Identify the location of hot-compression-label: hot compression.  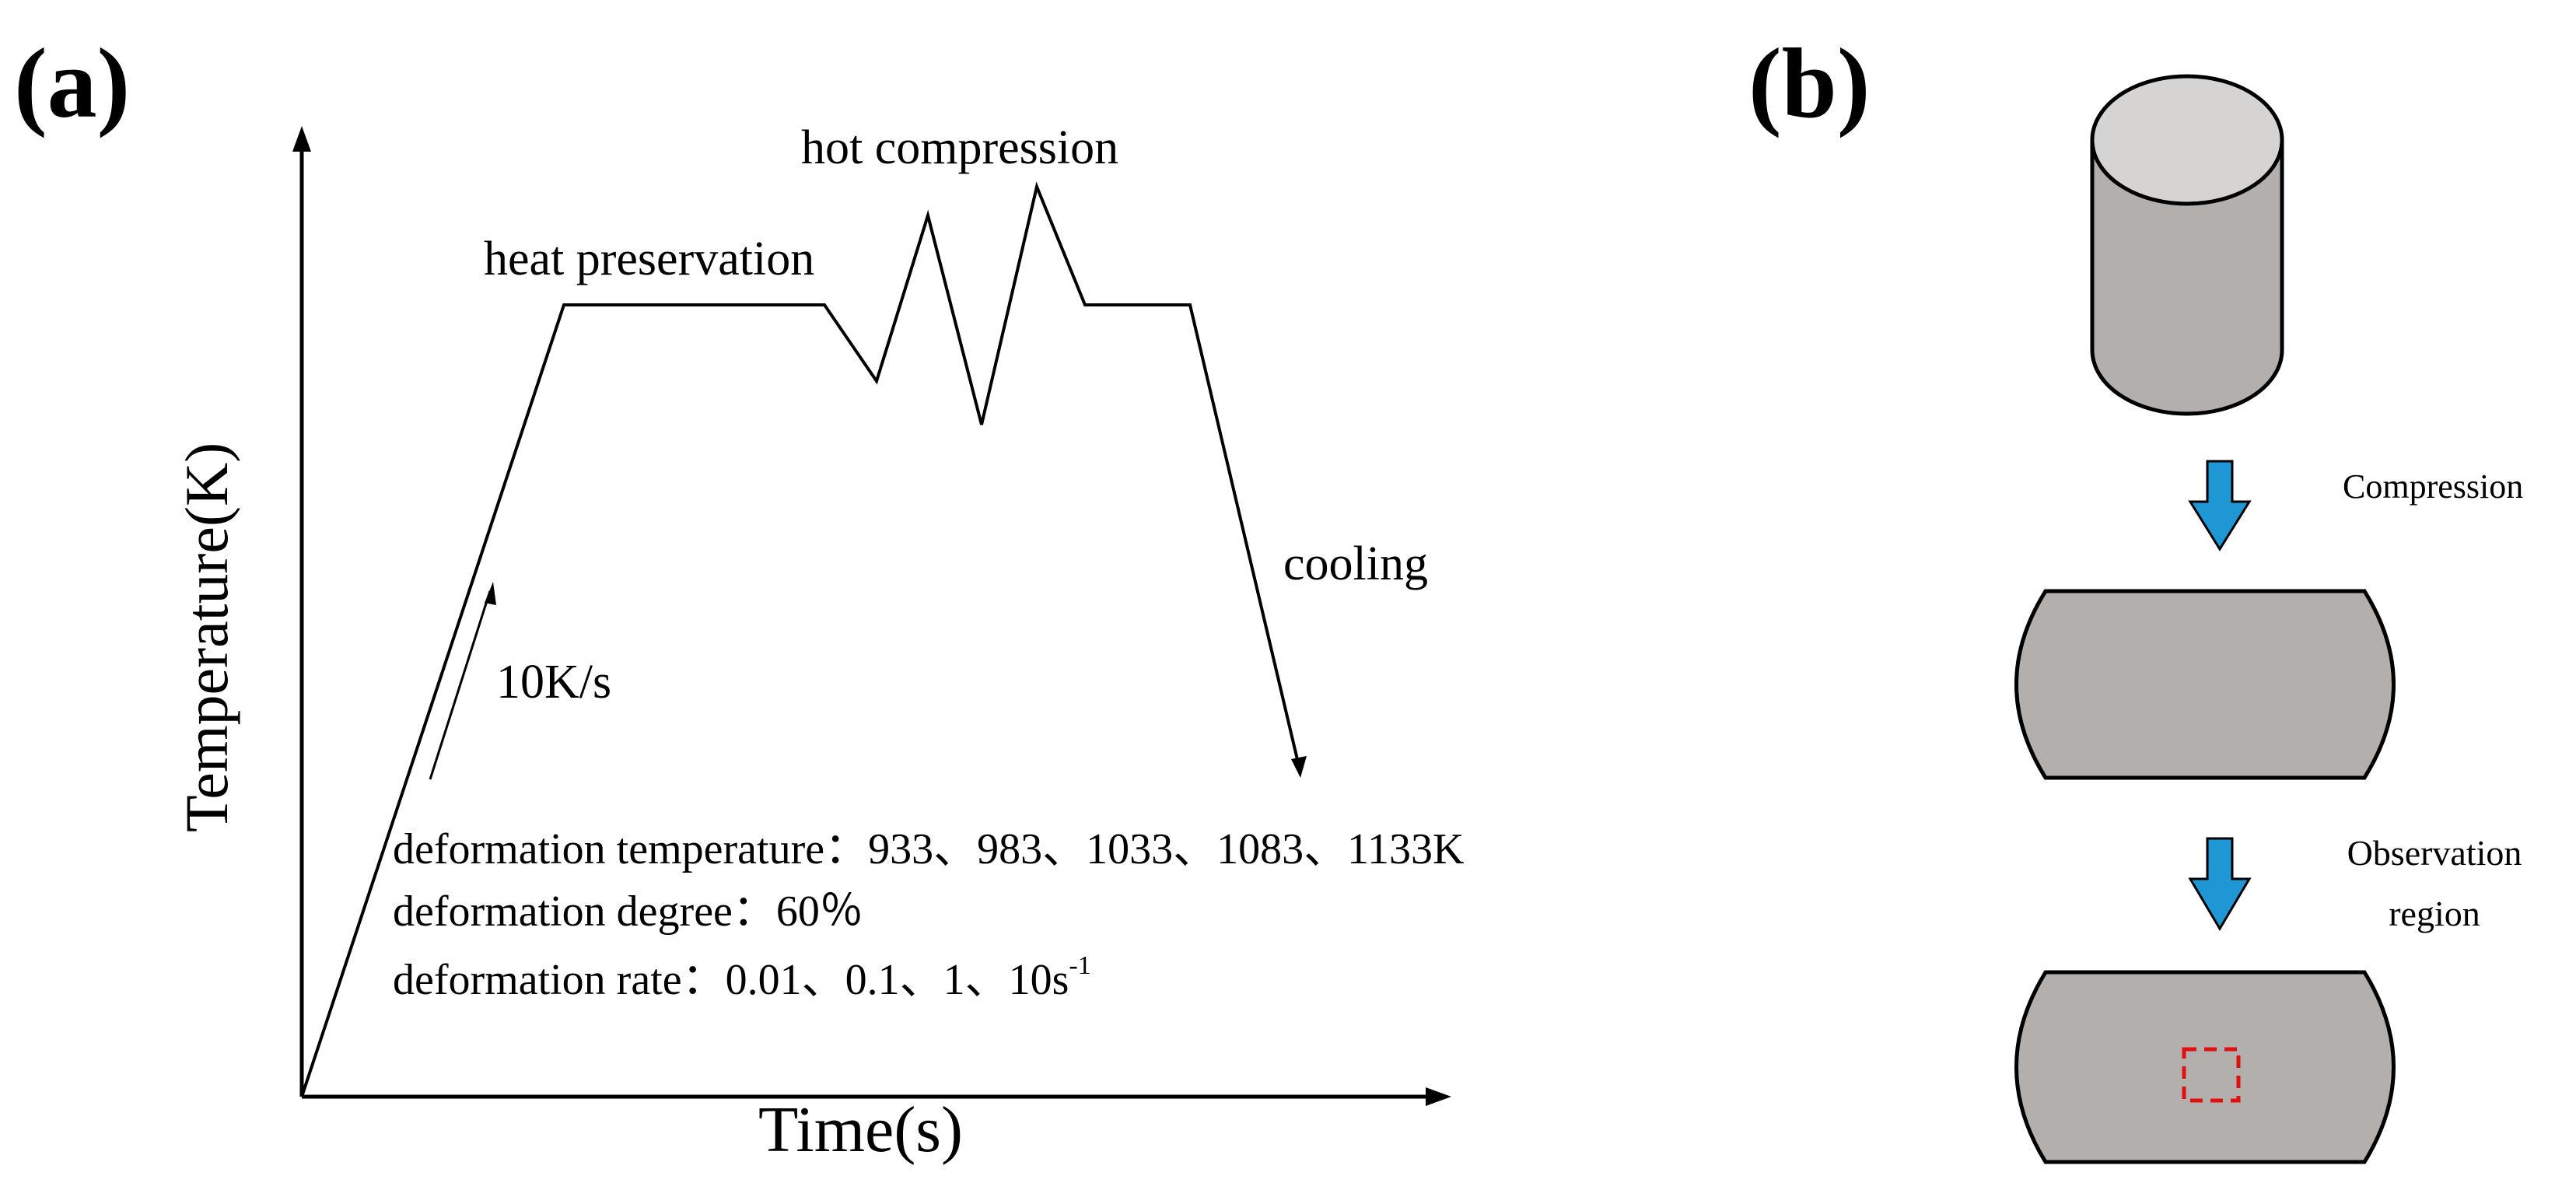
(960, 148).